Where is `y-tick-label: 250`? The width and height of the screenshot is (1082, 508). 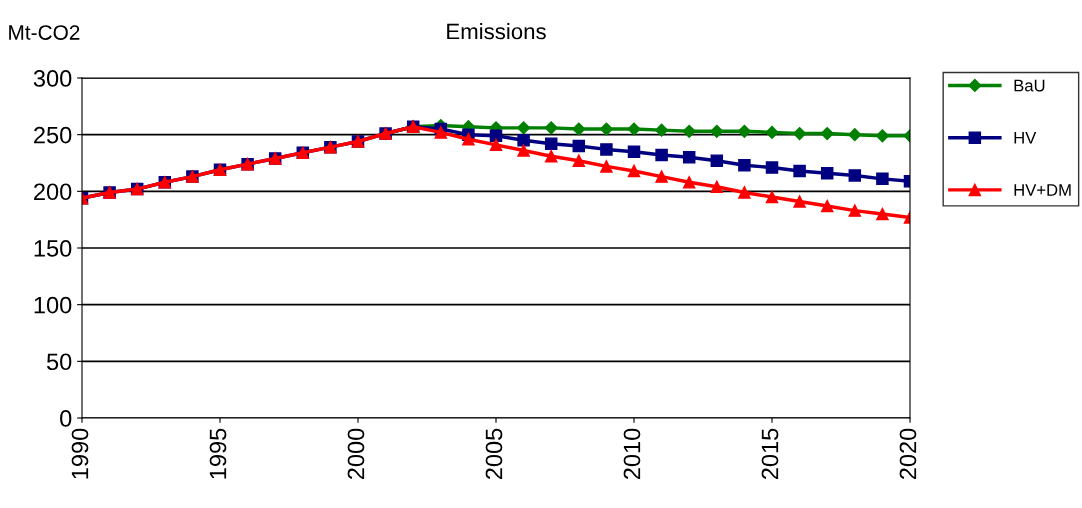
y-tick-label: 250 is located at coordinates (53, 135).